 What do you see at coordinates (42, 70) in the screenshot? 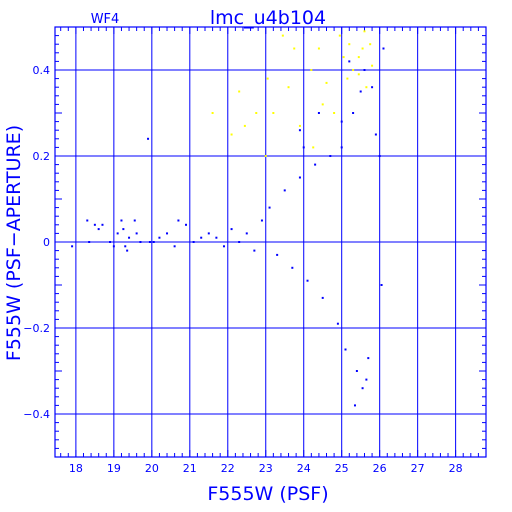
I see `y-tick-label: 0.4` at bounding box center [42, 70].